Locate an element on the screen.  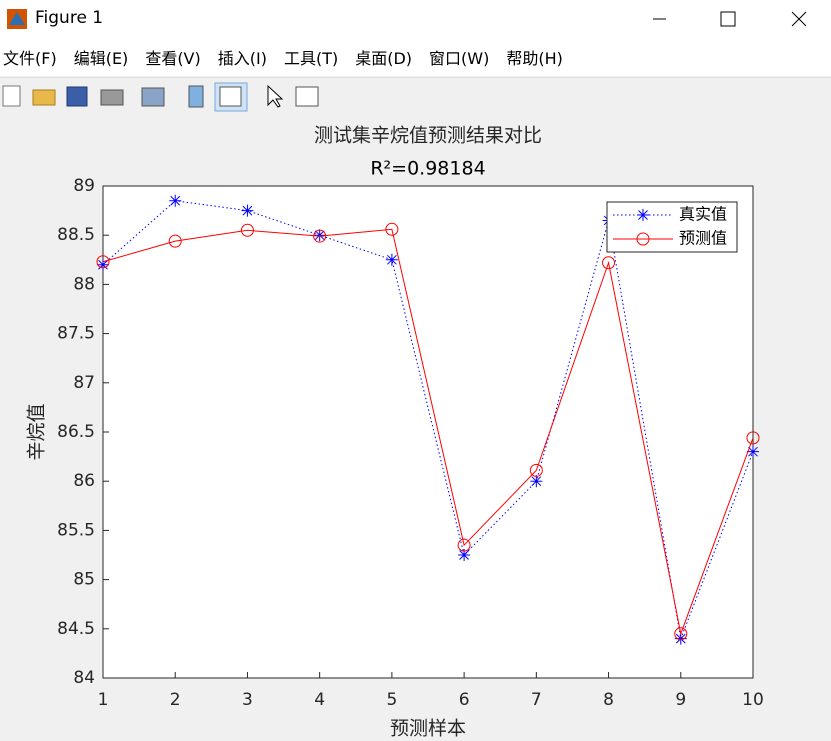
legend-box is located at coordinates (672, 227).